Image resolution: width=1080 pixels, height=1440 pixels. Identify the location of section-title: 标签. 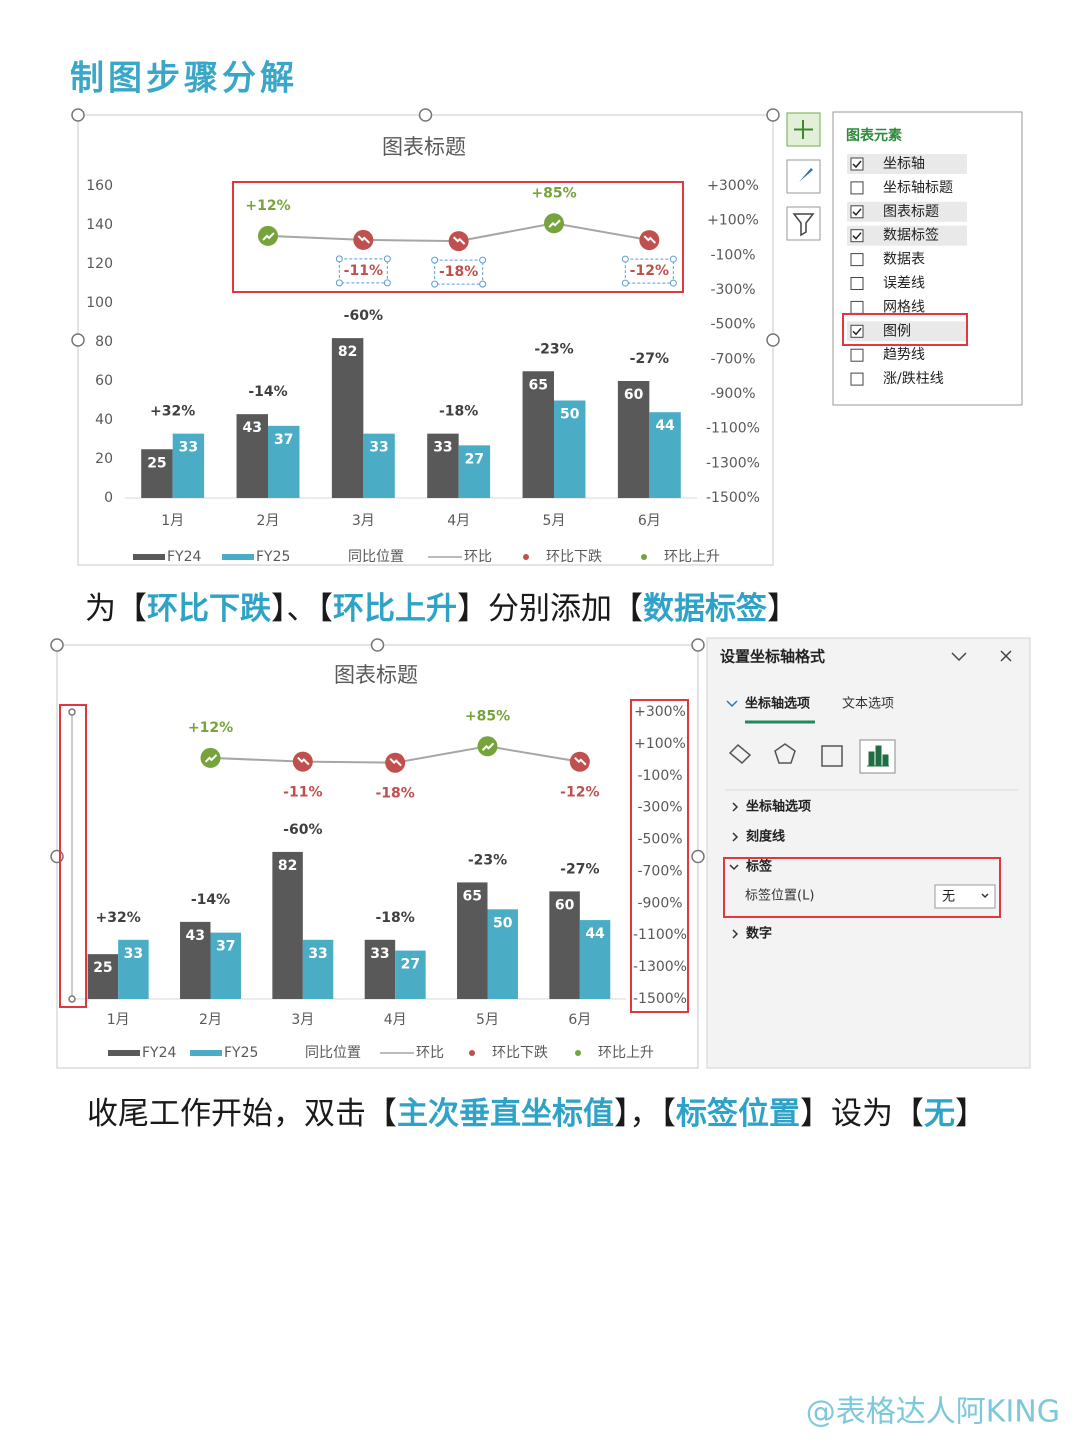
(759, 867).